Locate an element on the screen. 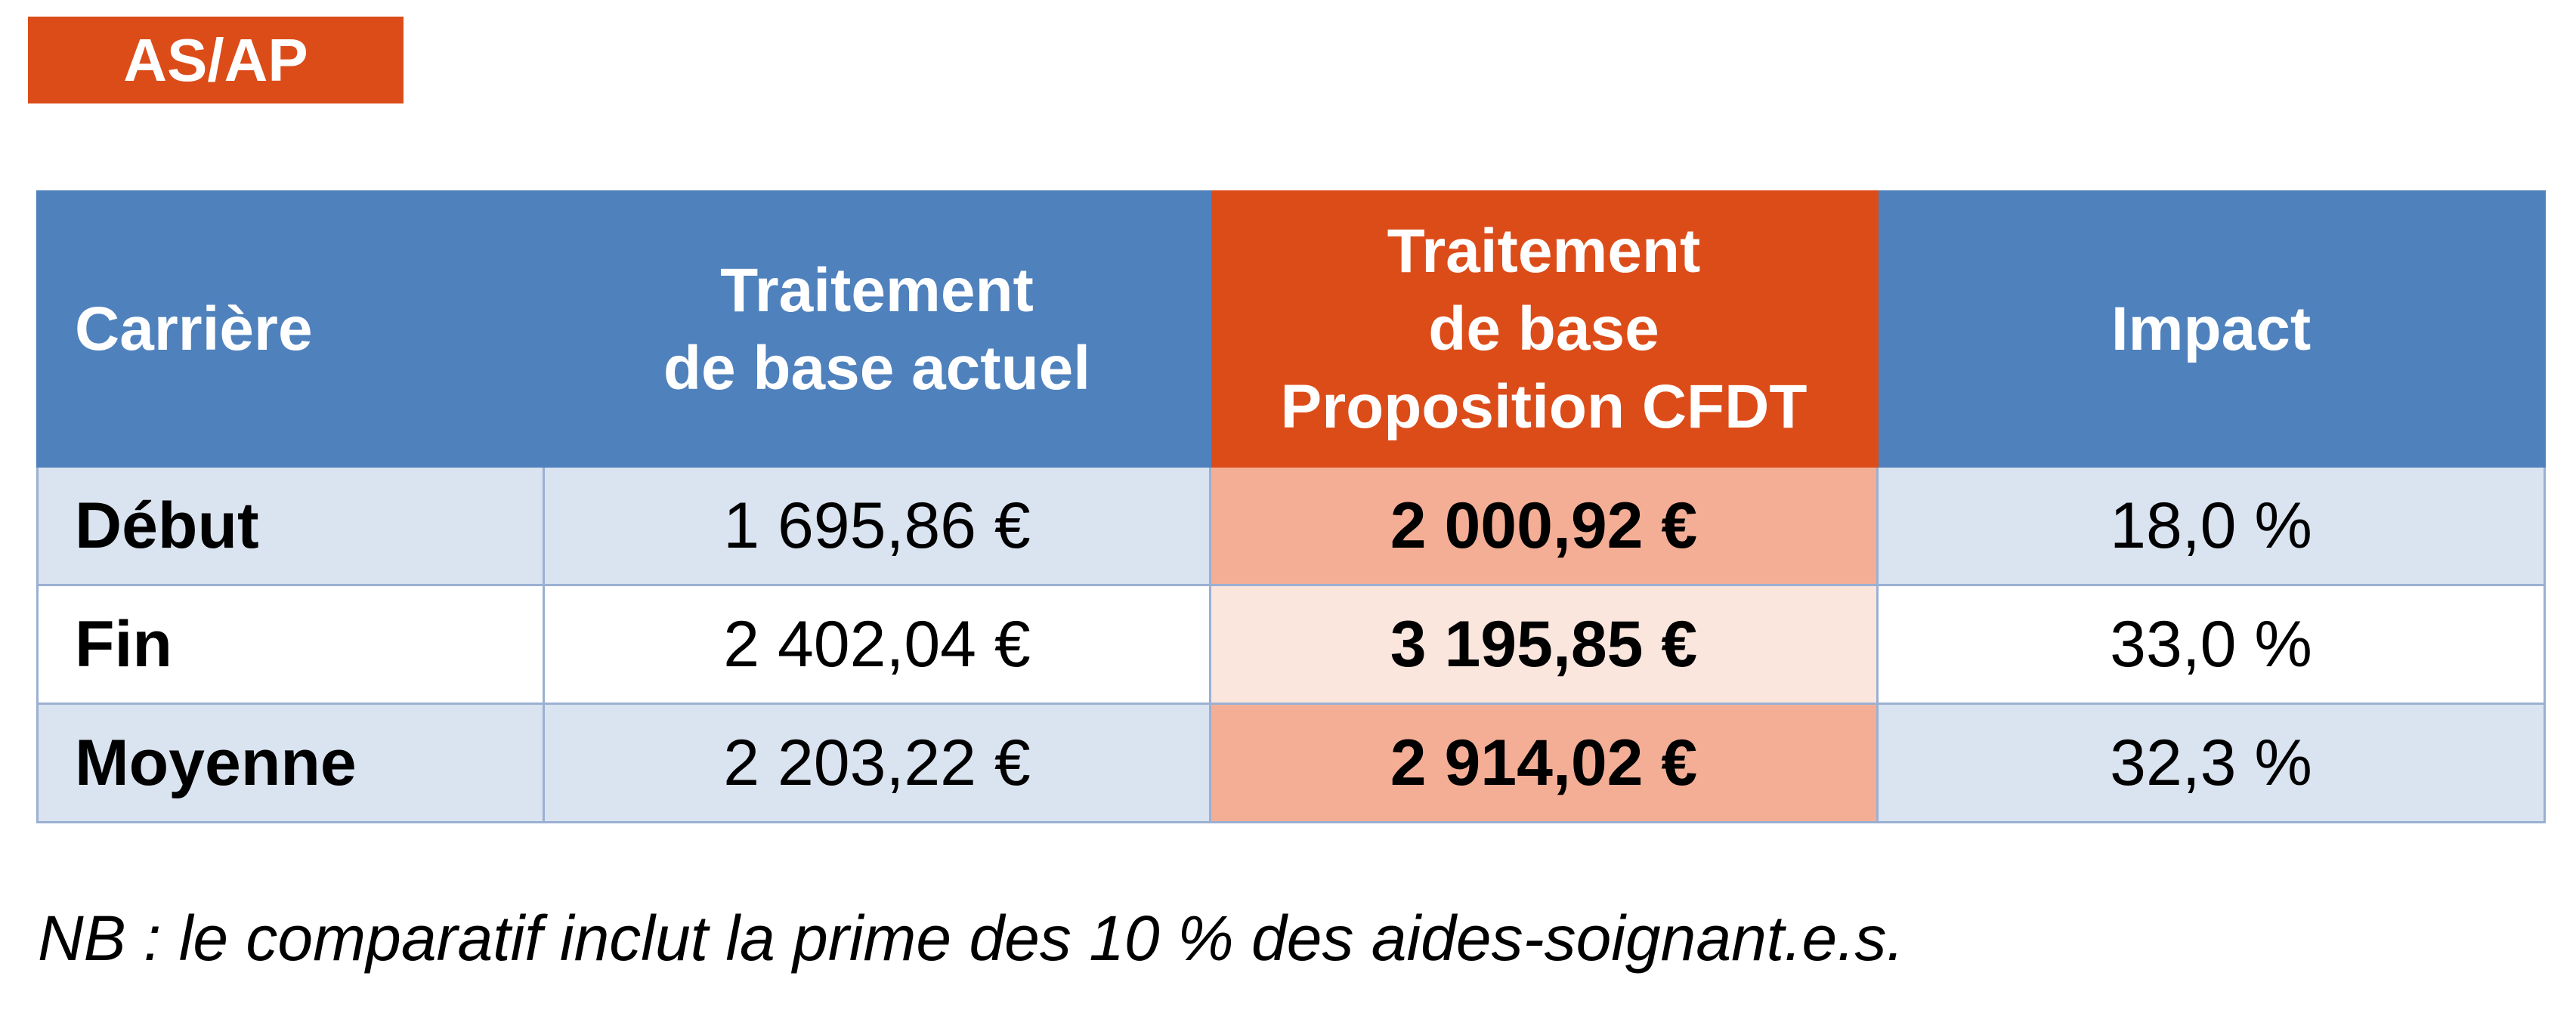  header-proposal-base: Traitement de base Proposition CFDT is located at coordinates (1544, 329).